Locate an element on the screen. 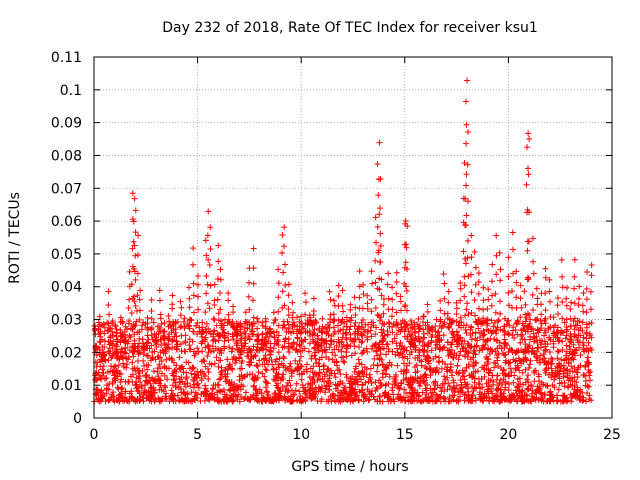 This screenshot has width=640, height=480. y-tick-label: 0.06 is located at coordinates (66, 222).